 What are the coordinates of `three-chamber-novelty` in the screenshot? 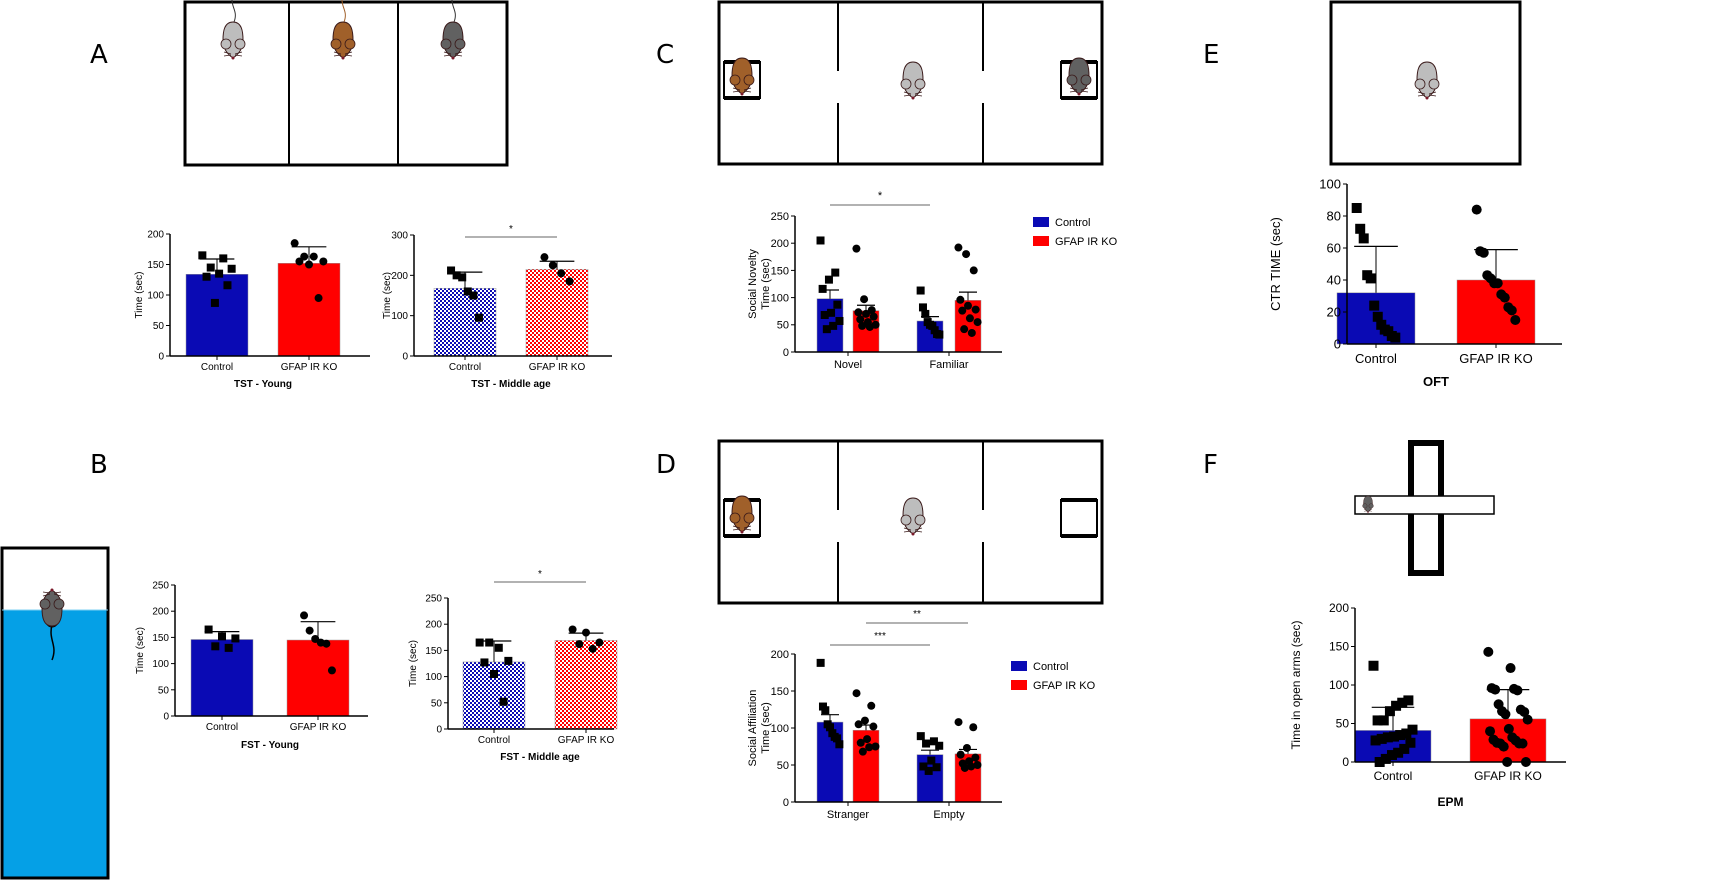 It's located at (910, 83).